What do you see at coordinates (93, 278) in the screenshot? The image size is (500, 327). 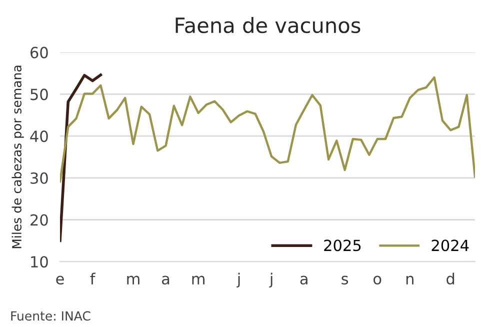 I see `x-tick-label: f` at bounding box center [93, 278].